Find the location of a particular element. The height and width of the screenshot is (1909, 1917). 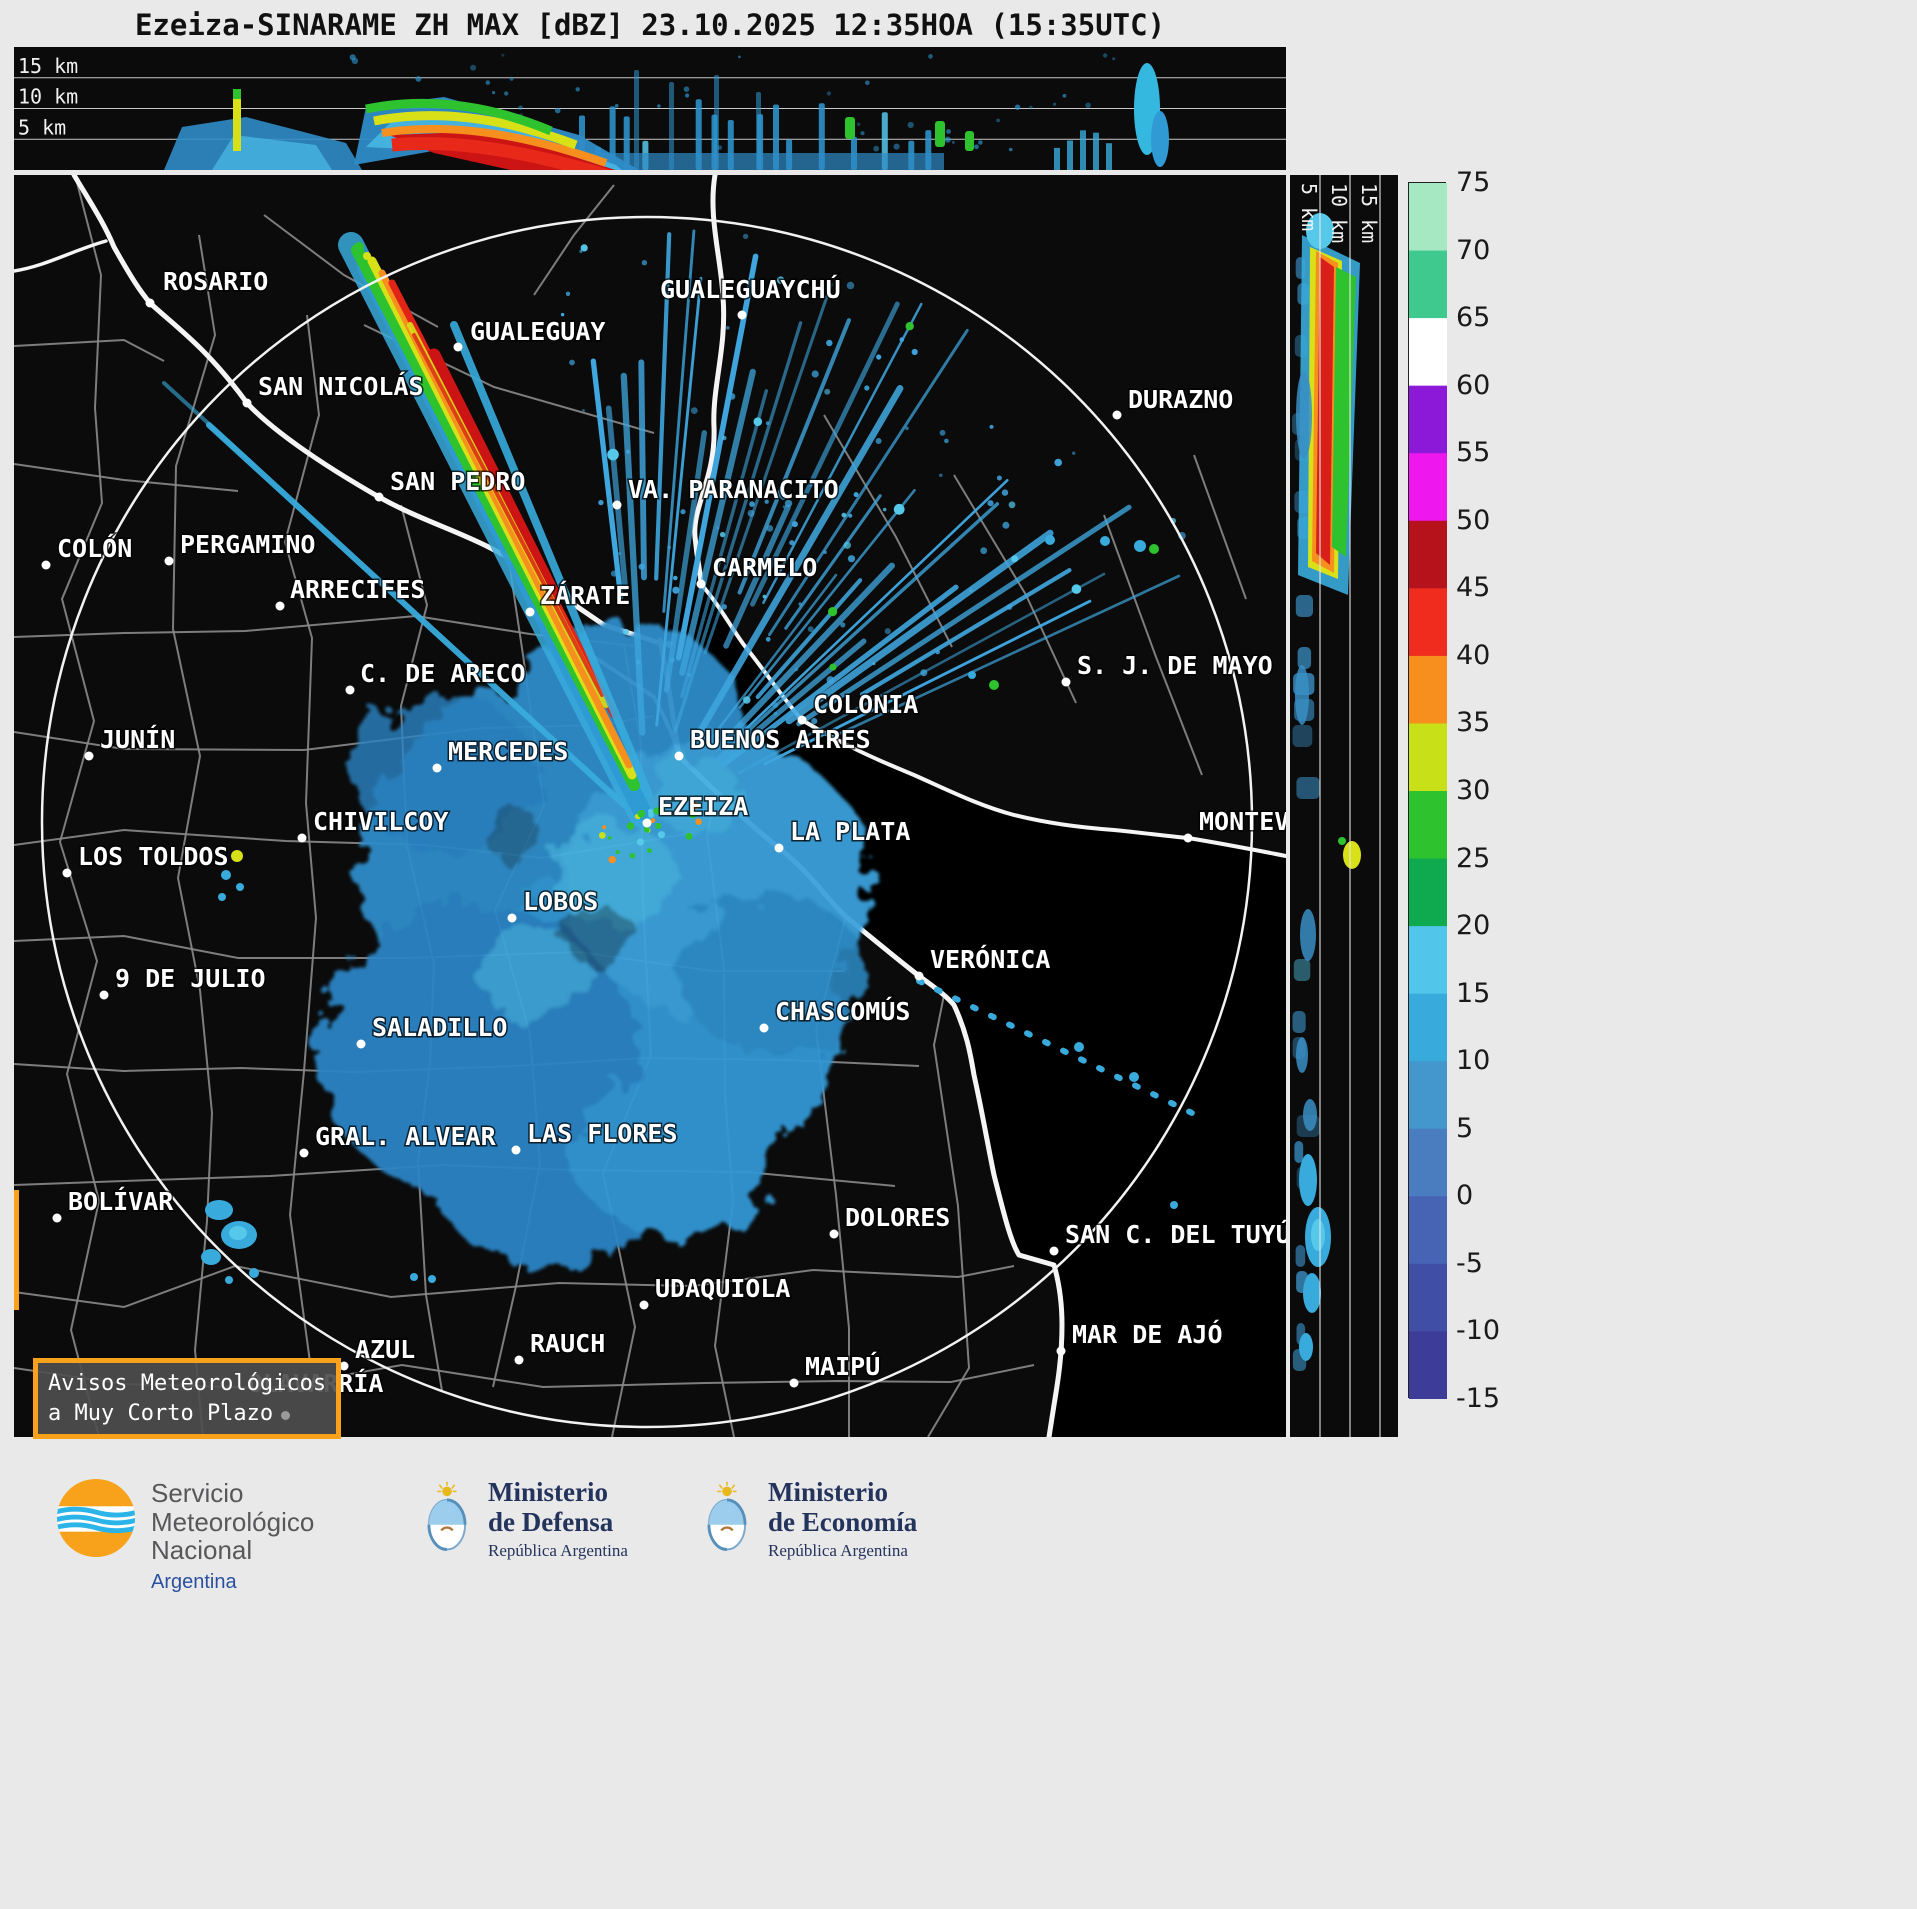

city-label: DOLORES is located at coordinates (897, 1217).